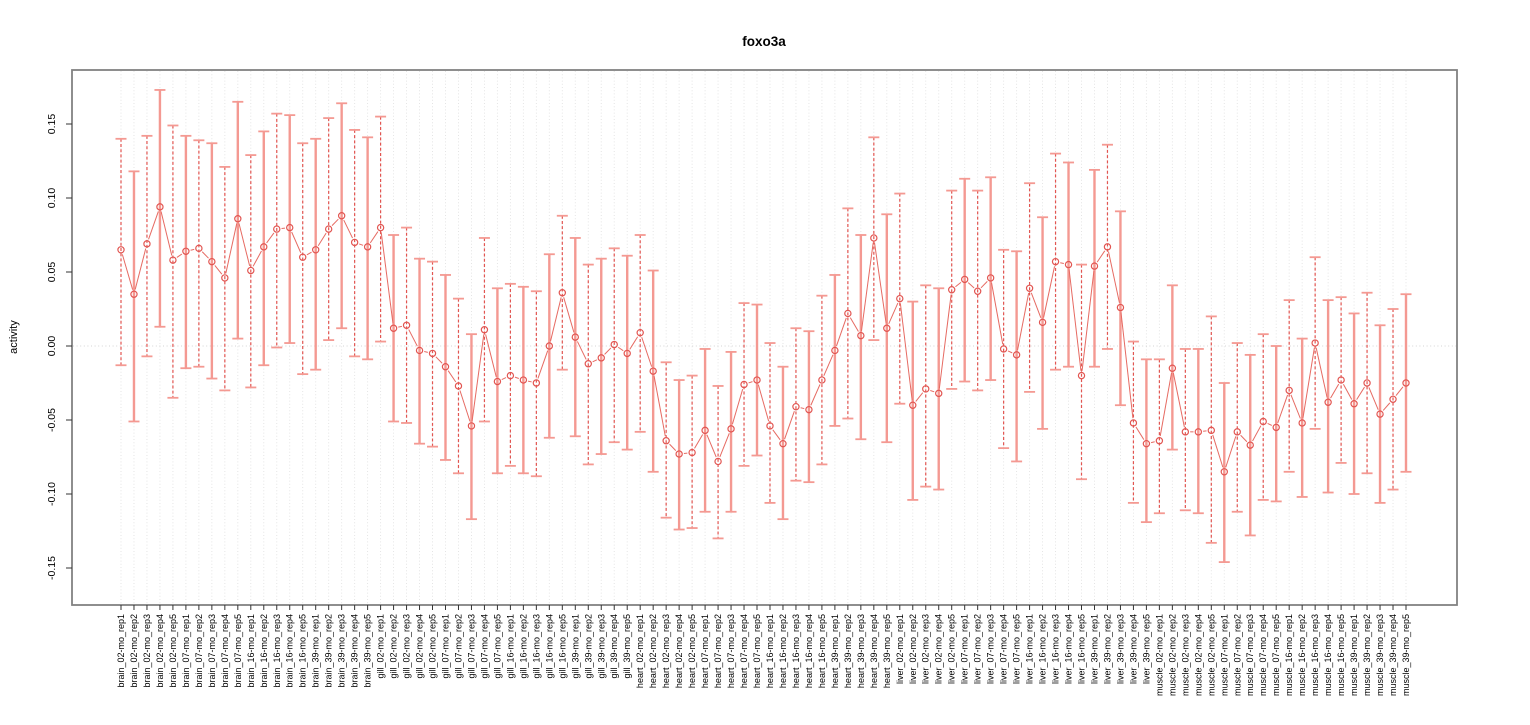 The width and height of the screenshot is (1530, 725). What do you see at coordinates (160, 651) in the screenshot?
I see `x-tick-label: brain_02-mo_rep4` at bounding box center [160, 651].